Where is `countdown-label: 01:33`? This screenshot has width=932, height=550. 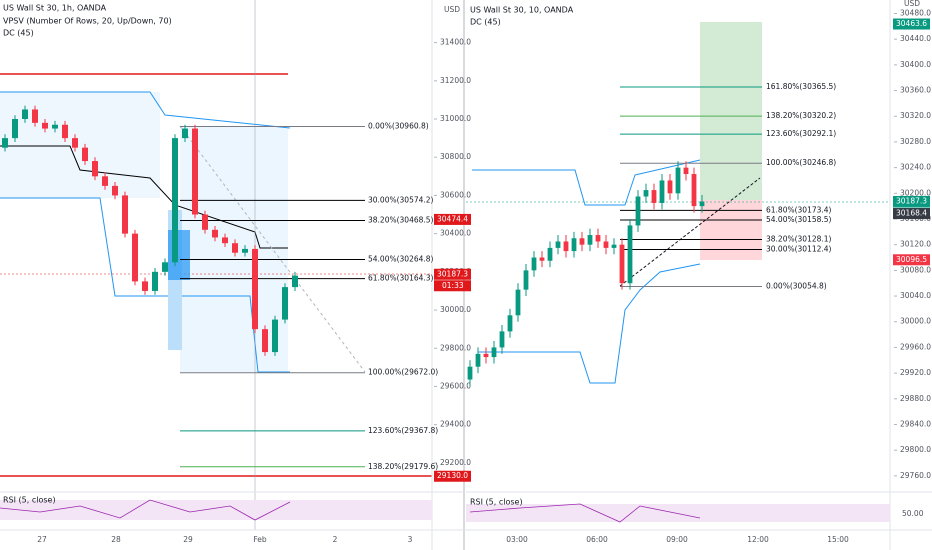 countdown-label: 01:33 is located at coordinates (453, 285).